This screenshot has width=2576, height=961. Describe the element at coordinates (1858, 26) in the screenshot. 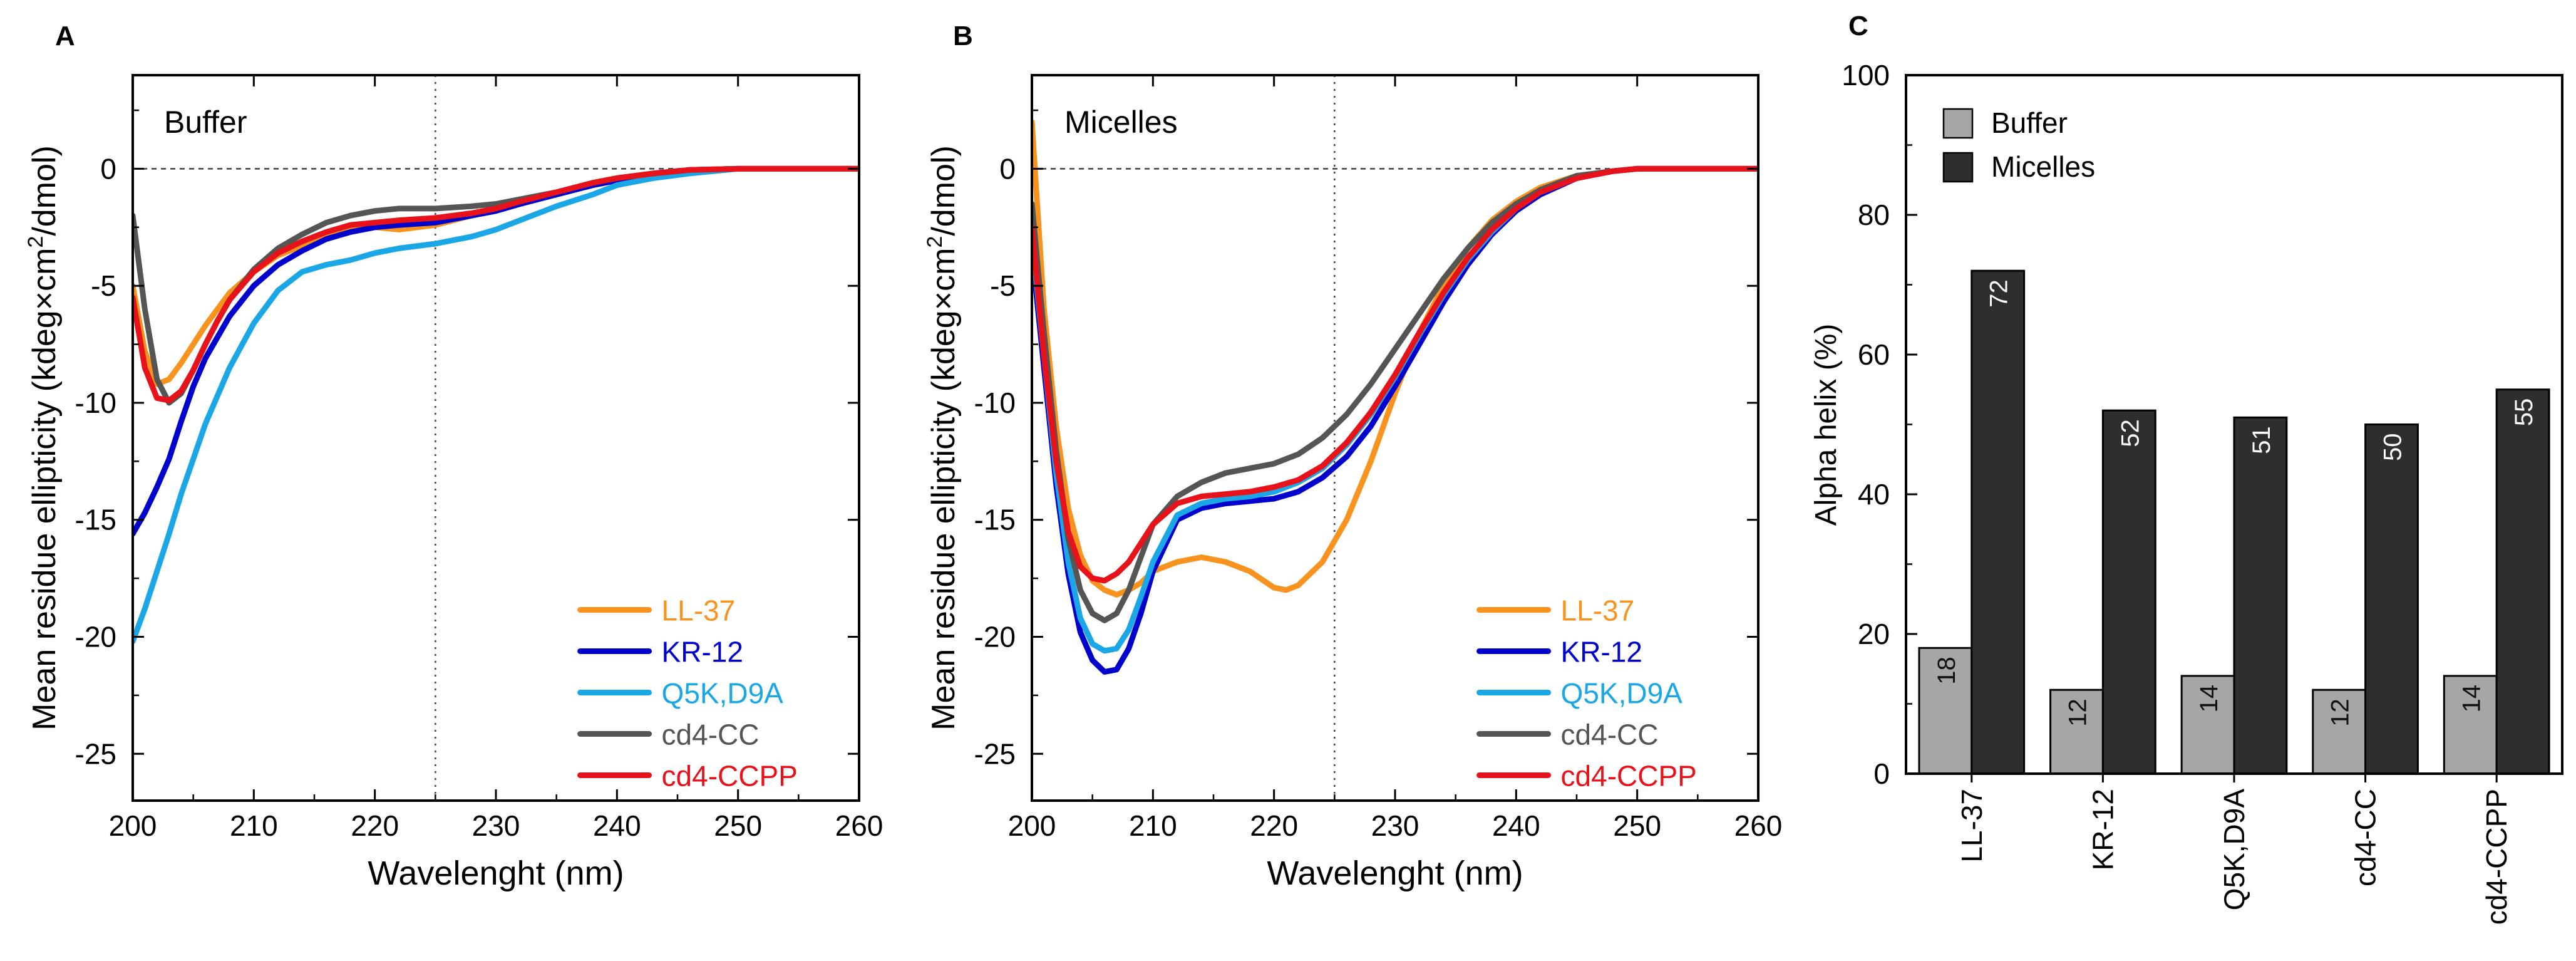

I see `panel-label-c: C` at that location.